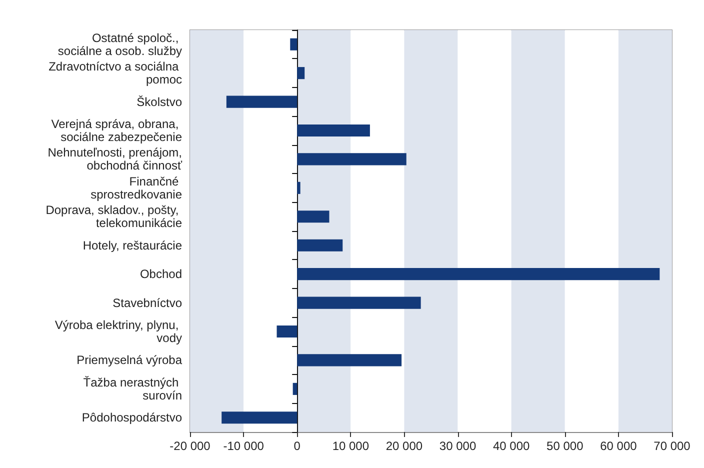 The height and width of the screenshot is (468, 704). Describe the element at coordinates (190, 446) in the screenshot. I see `x-tick-label: -20 000` at that location.